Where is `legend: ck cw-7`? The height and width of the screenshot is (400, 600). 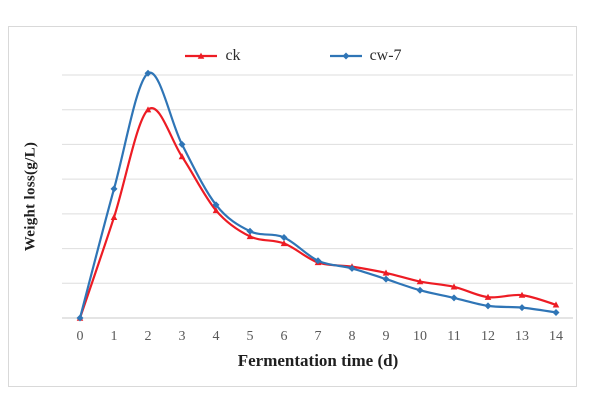
legend: ck cw-7 is located at coordinates (293, 56).